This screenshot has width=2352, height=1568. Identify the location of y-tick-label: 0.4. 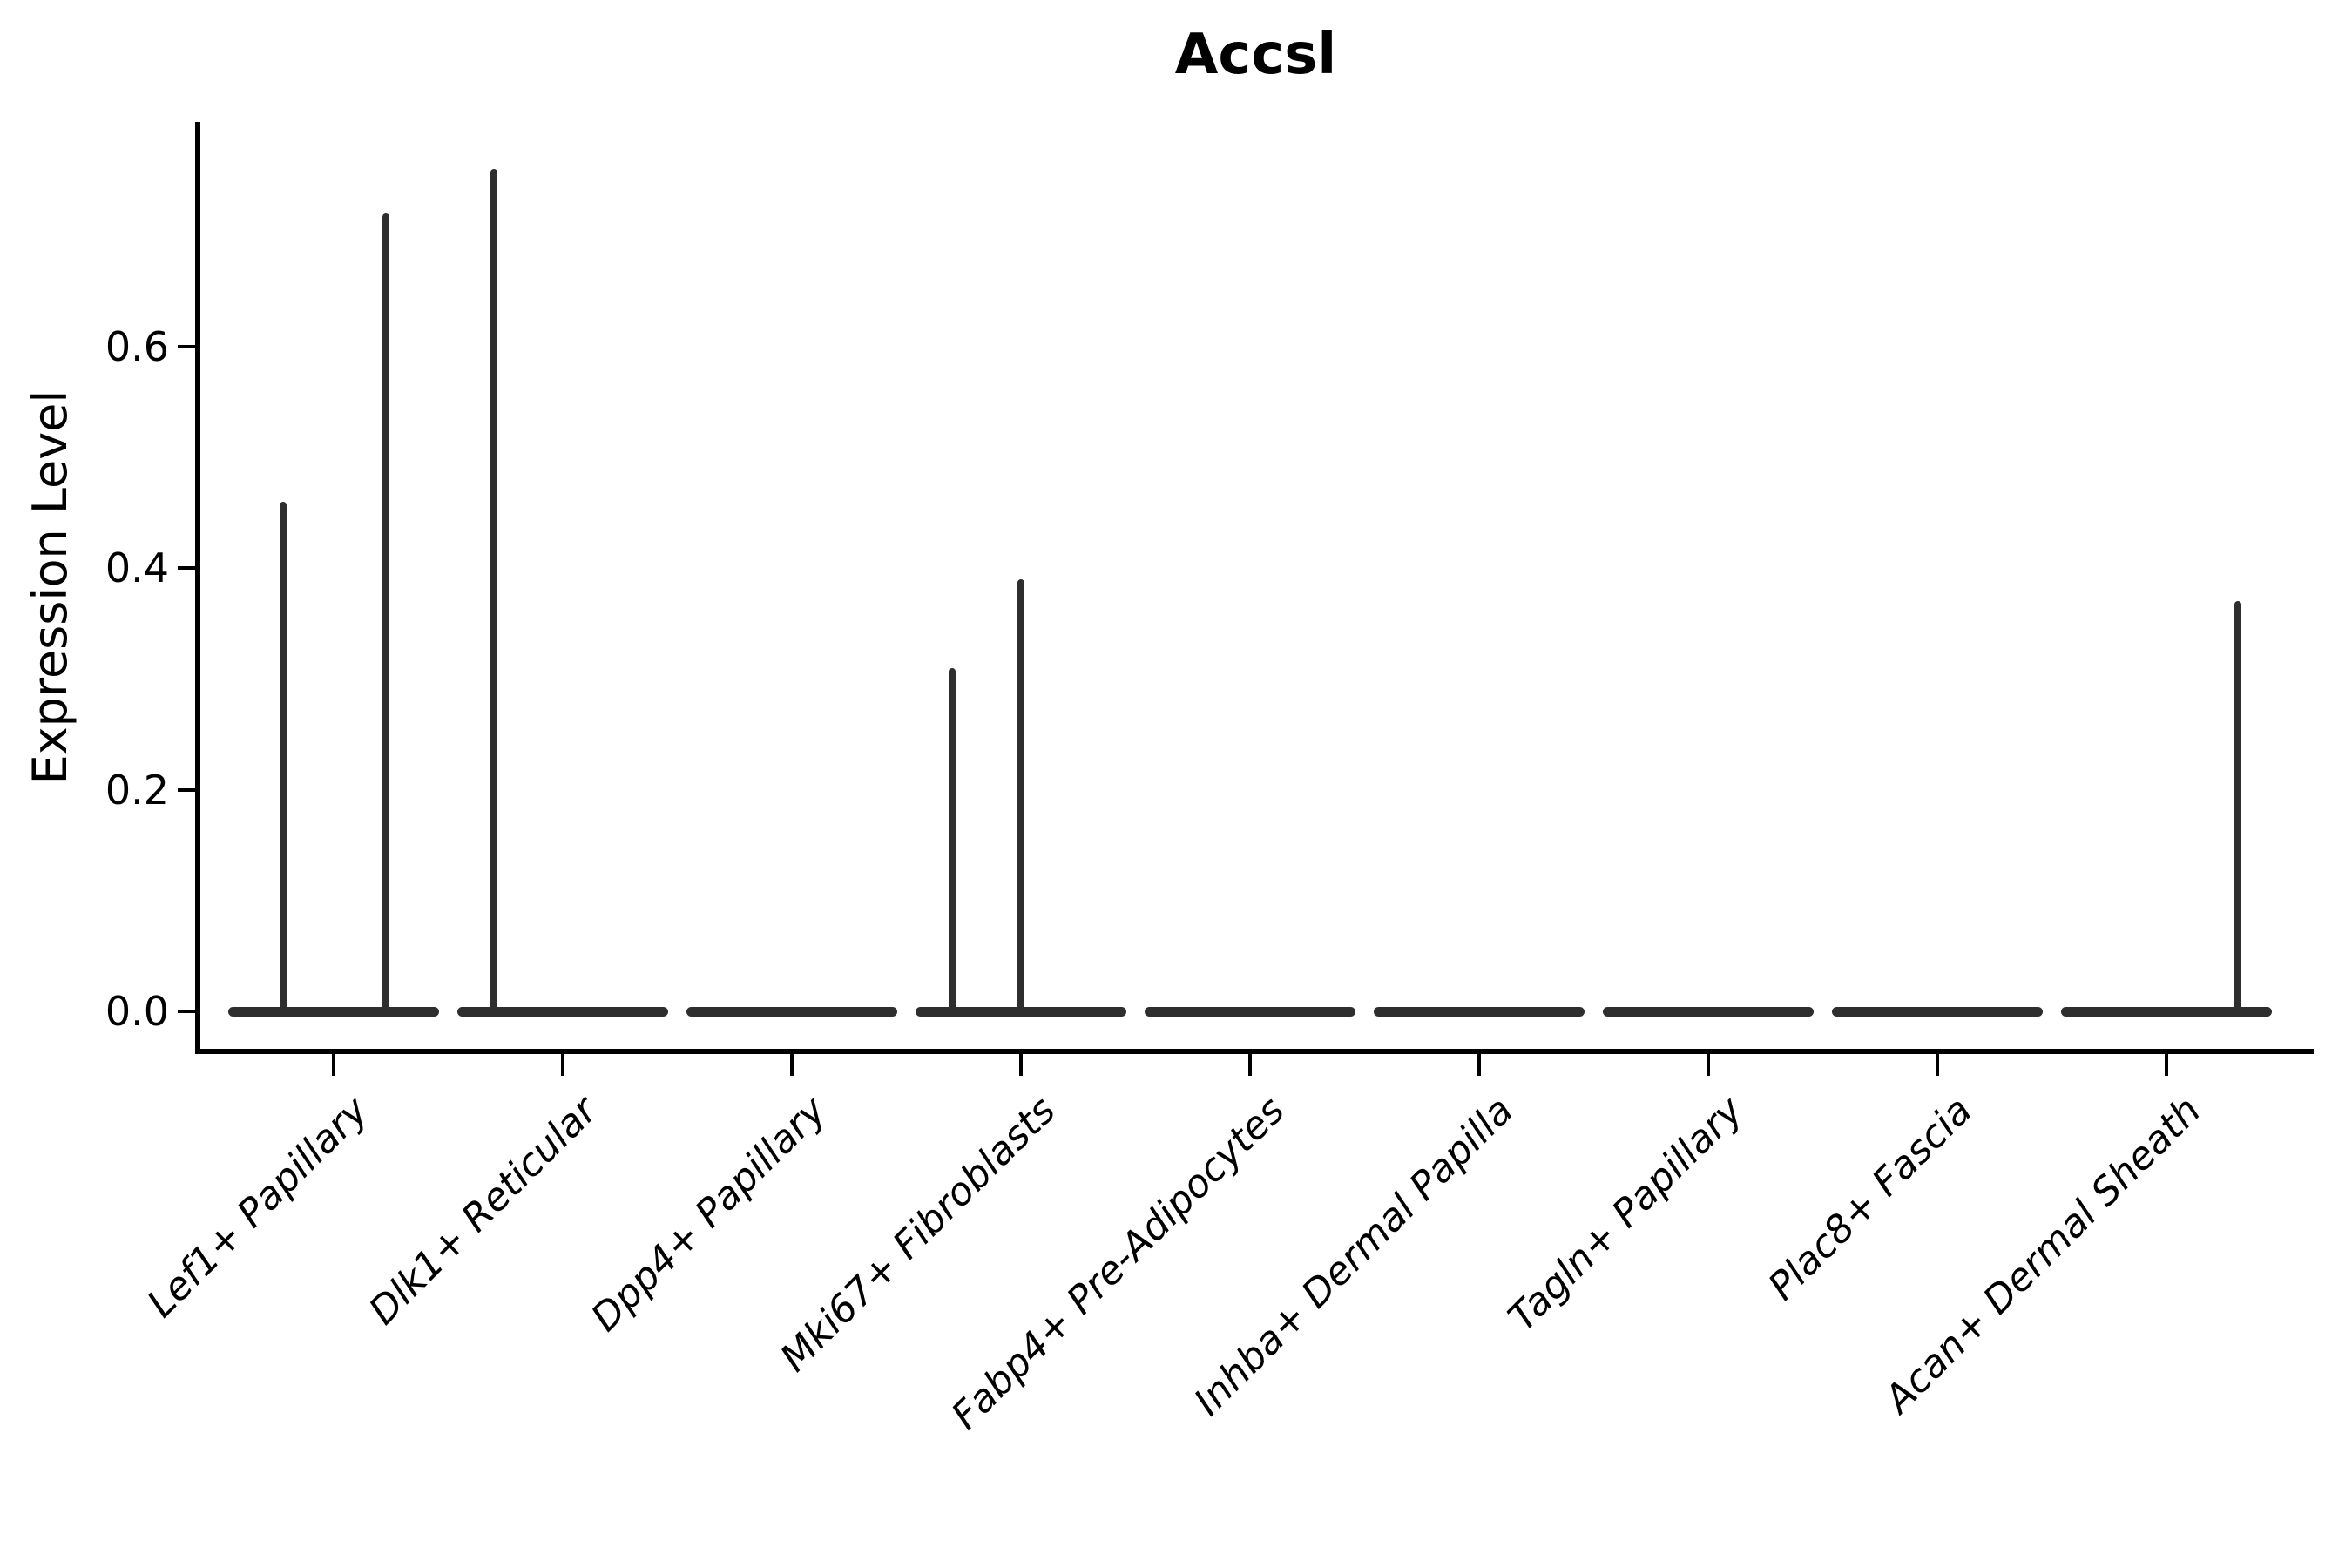
(137, 568).